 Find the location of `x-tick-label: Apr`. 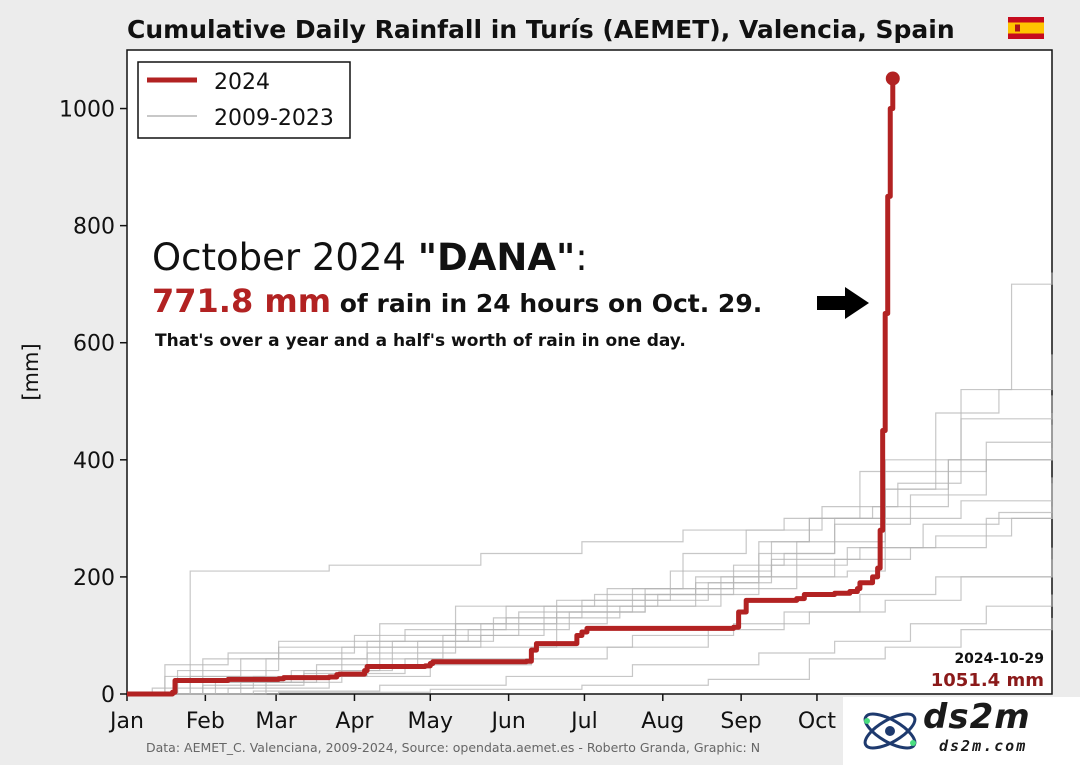

x-tick-label: Apr is located at coordinates (354, 721).